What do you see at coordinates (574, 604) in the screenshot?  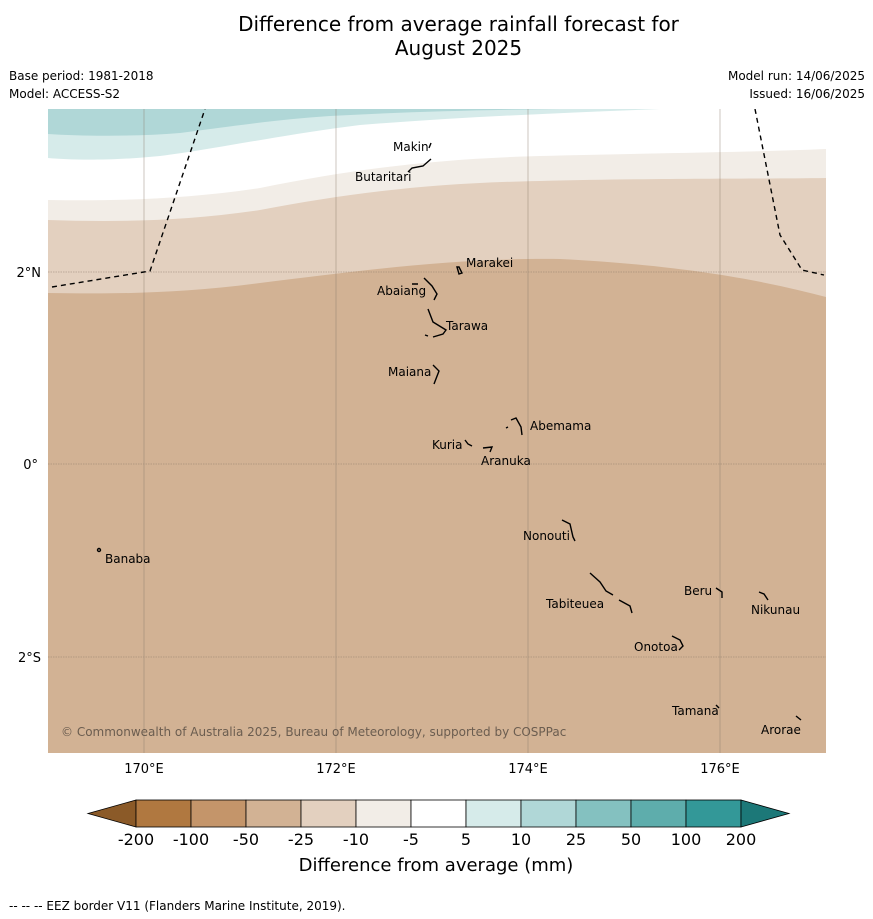 I see `island-label-tabiteuea: Tabiteuea` at bounding box center [574, 604].